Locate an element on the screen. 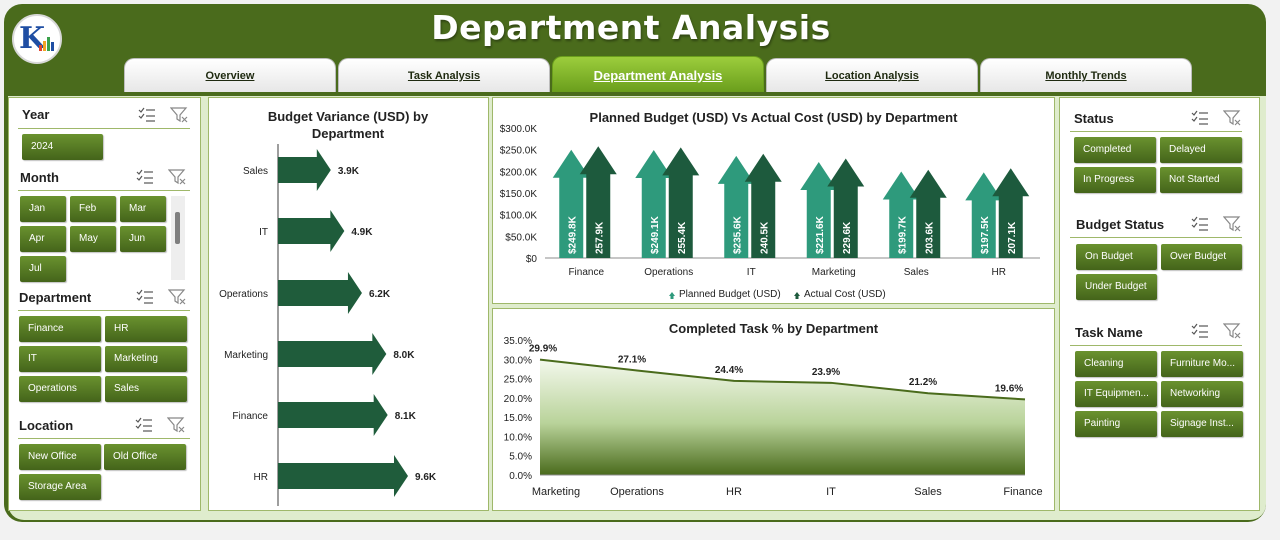 Image resolution: width=1280 pixels, height=540 pixels. legend-label-actual: Actual Cost (USD) is located at coordinates (845, 294).